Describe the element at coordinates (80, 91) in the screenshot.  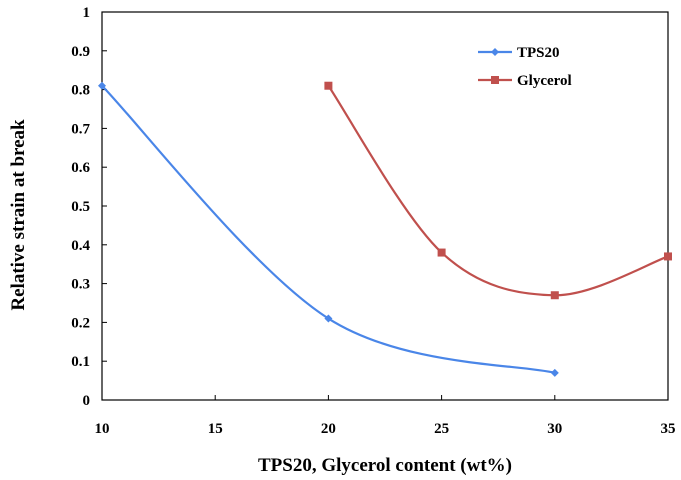
I see `y-tick-label: 0.8` at that location.